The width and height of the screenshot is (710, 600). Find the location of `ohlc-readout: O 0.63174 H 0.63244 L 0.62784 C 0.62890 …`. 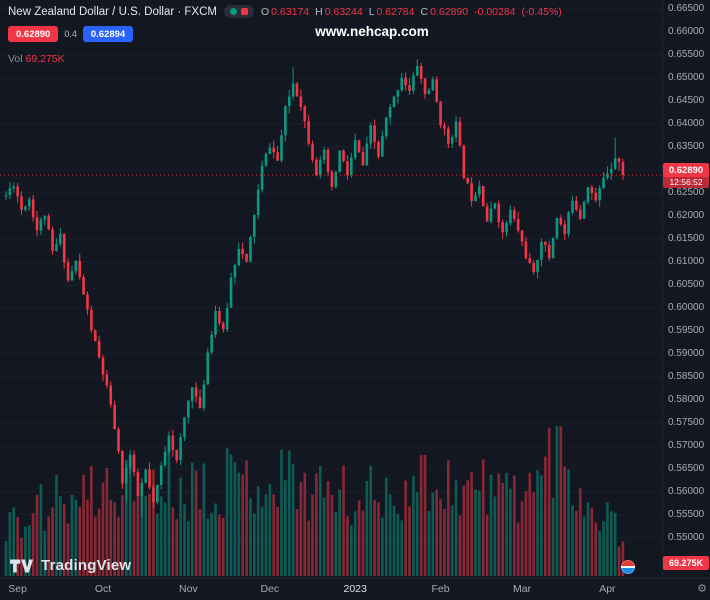

ohlc-readout: O 0.63174 H 0.63244 L 0.62784 C 0.62890 … is located at coordinates (411, 12).